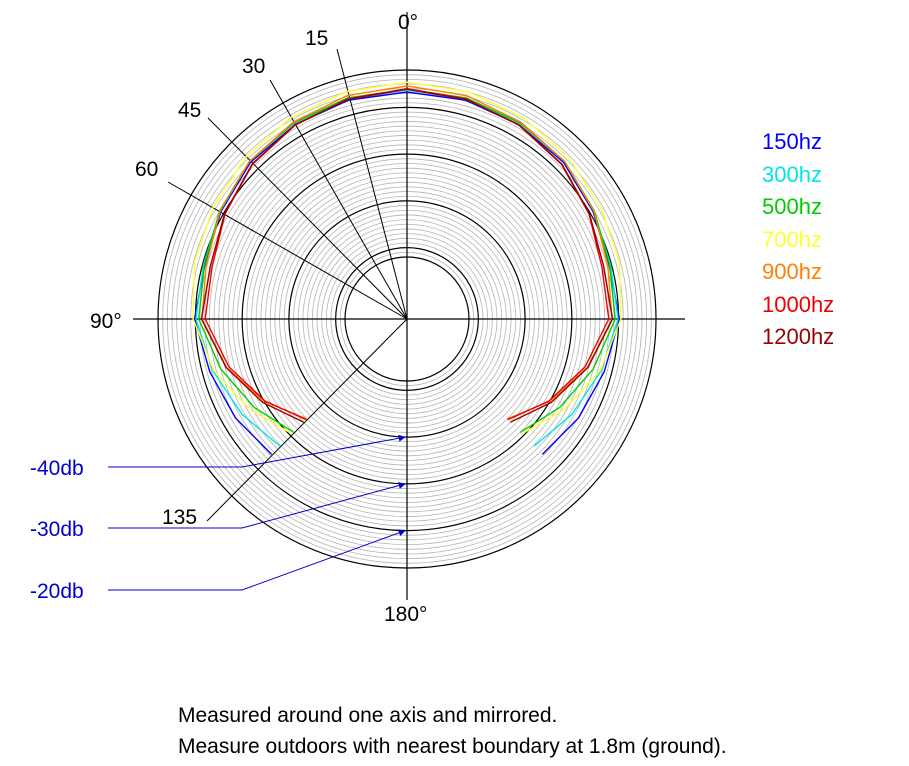 The height and width of the screenshot is (766, 909). I want to click on legend-item-300hz: 300hz, so click(792, 174).